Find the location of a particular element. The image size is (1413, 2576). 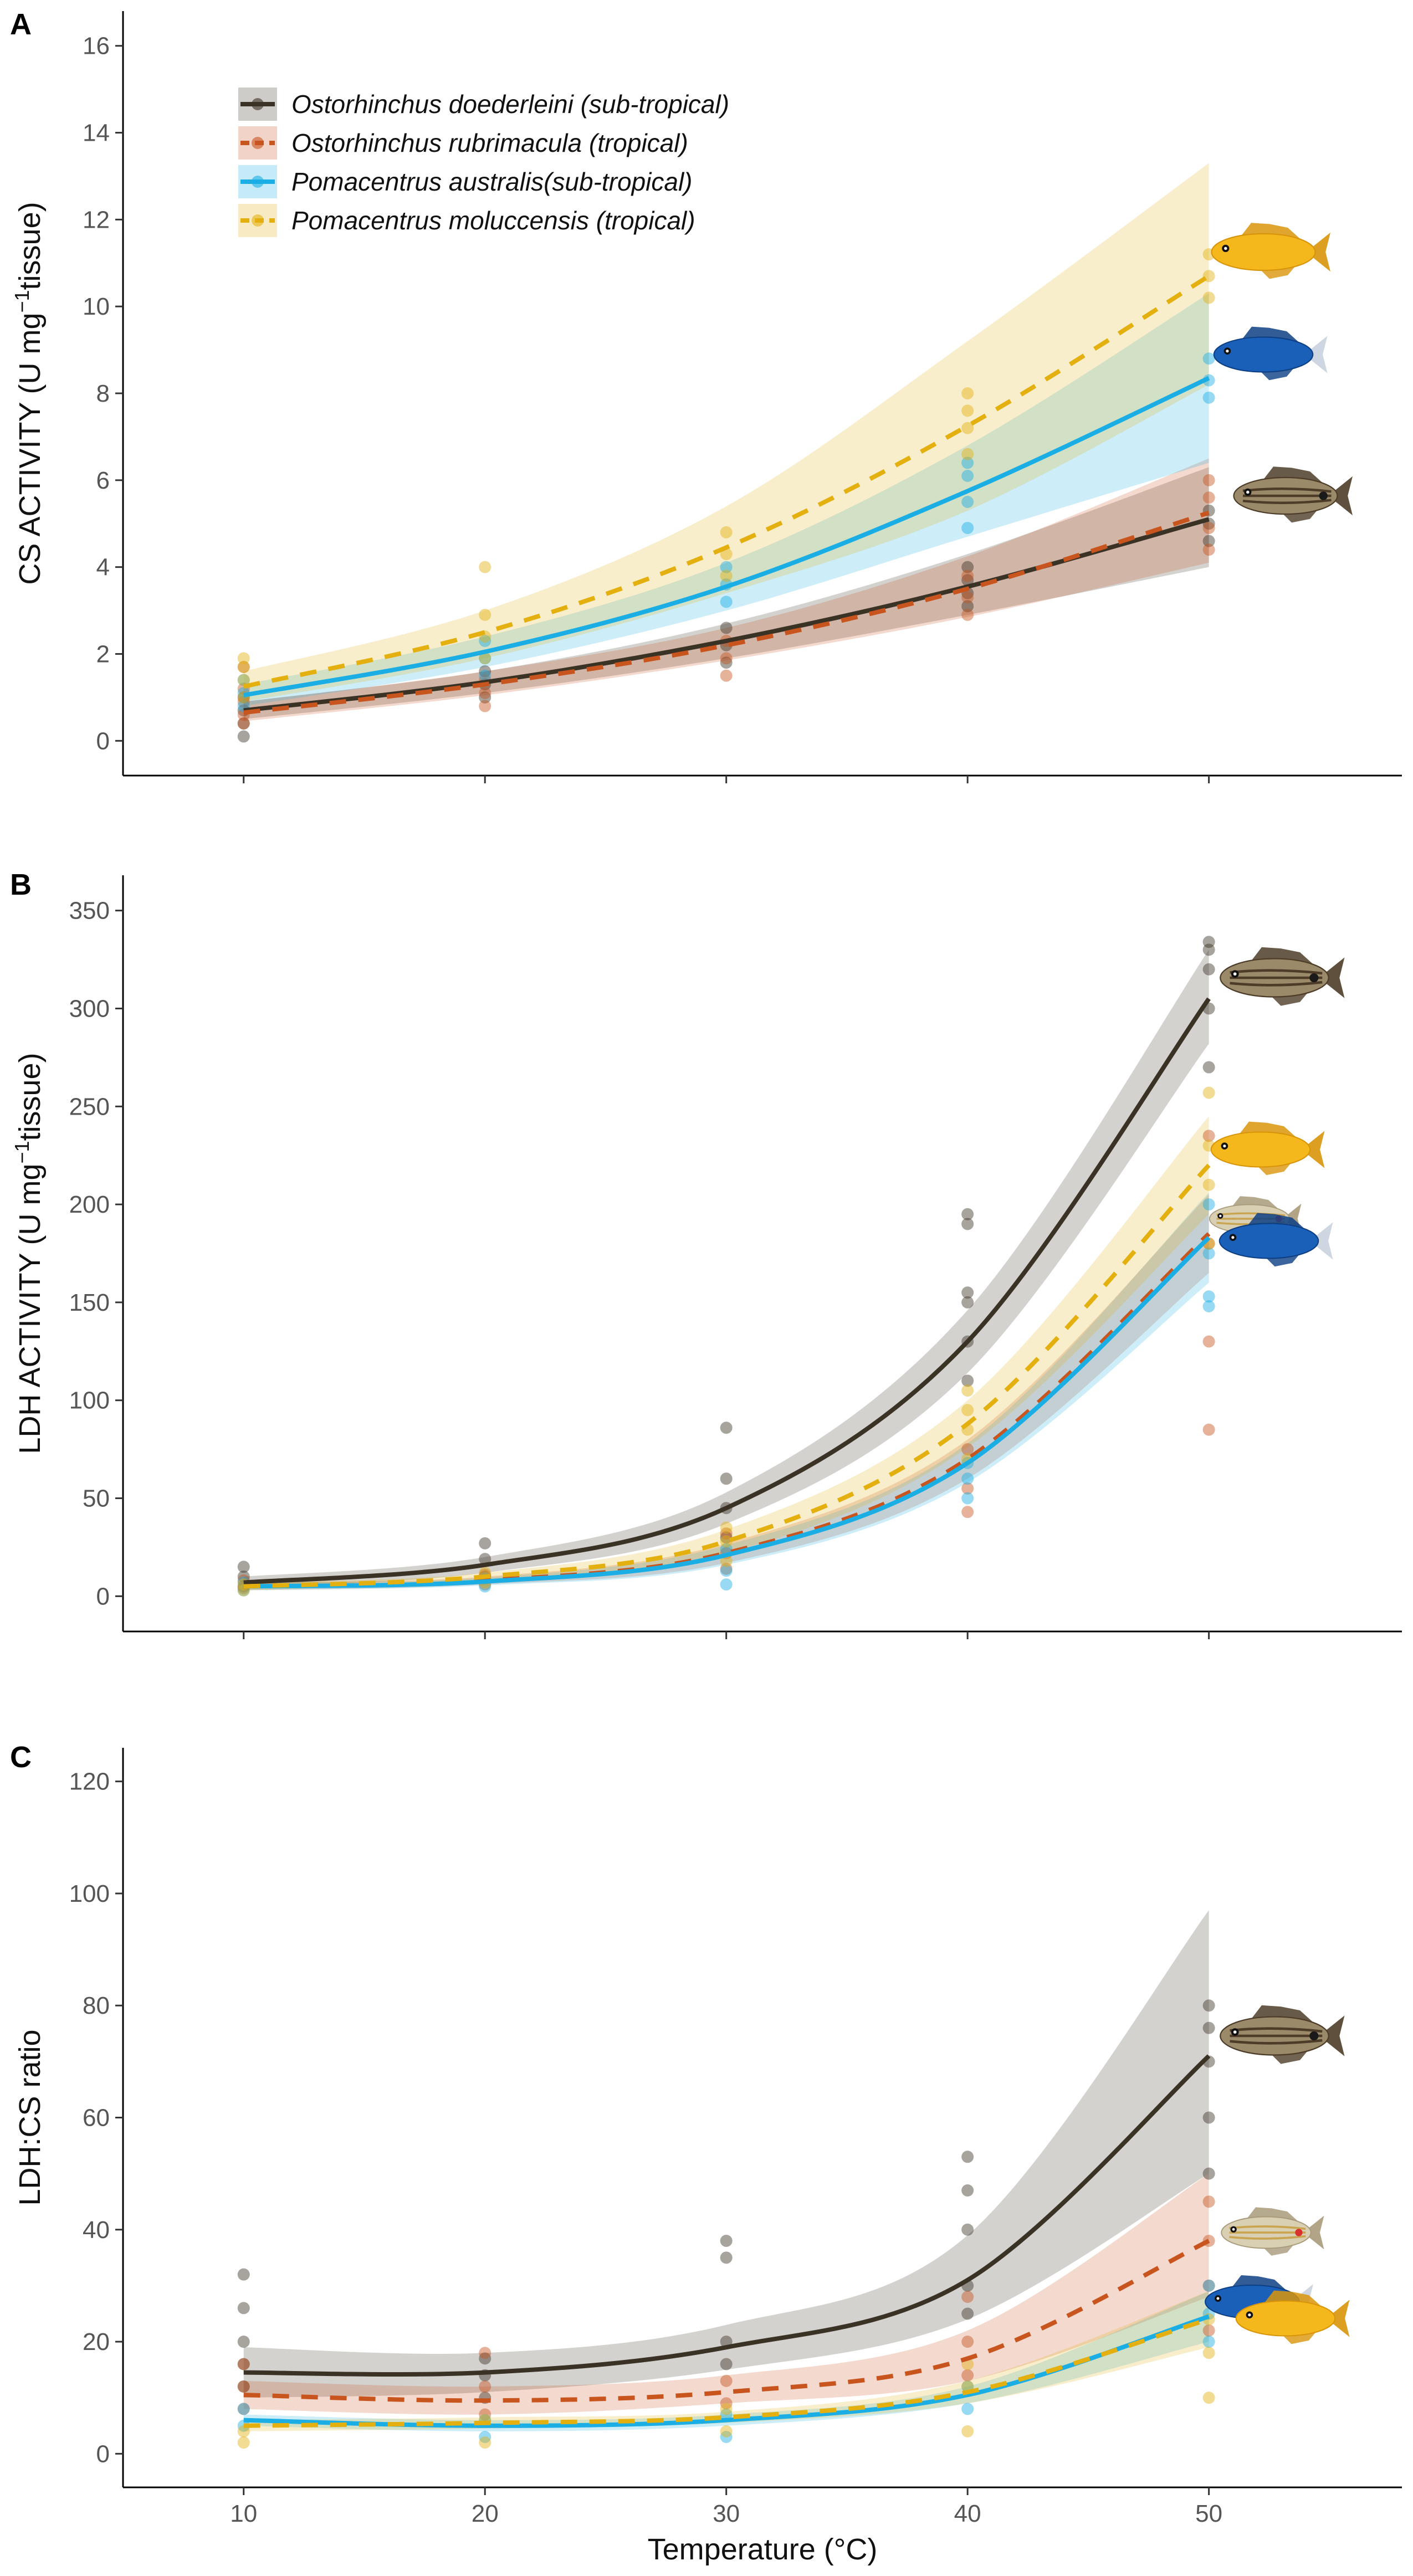

y-tick-label: 8 is located at coordinates (103, 393).